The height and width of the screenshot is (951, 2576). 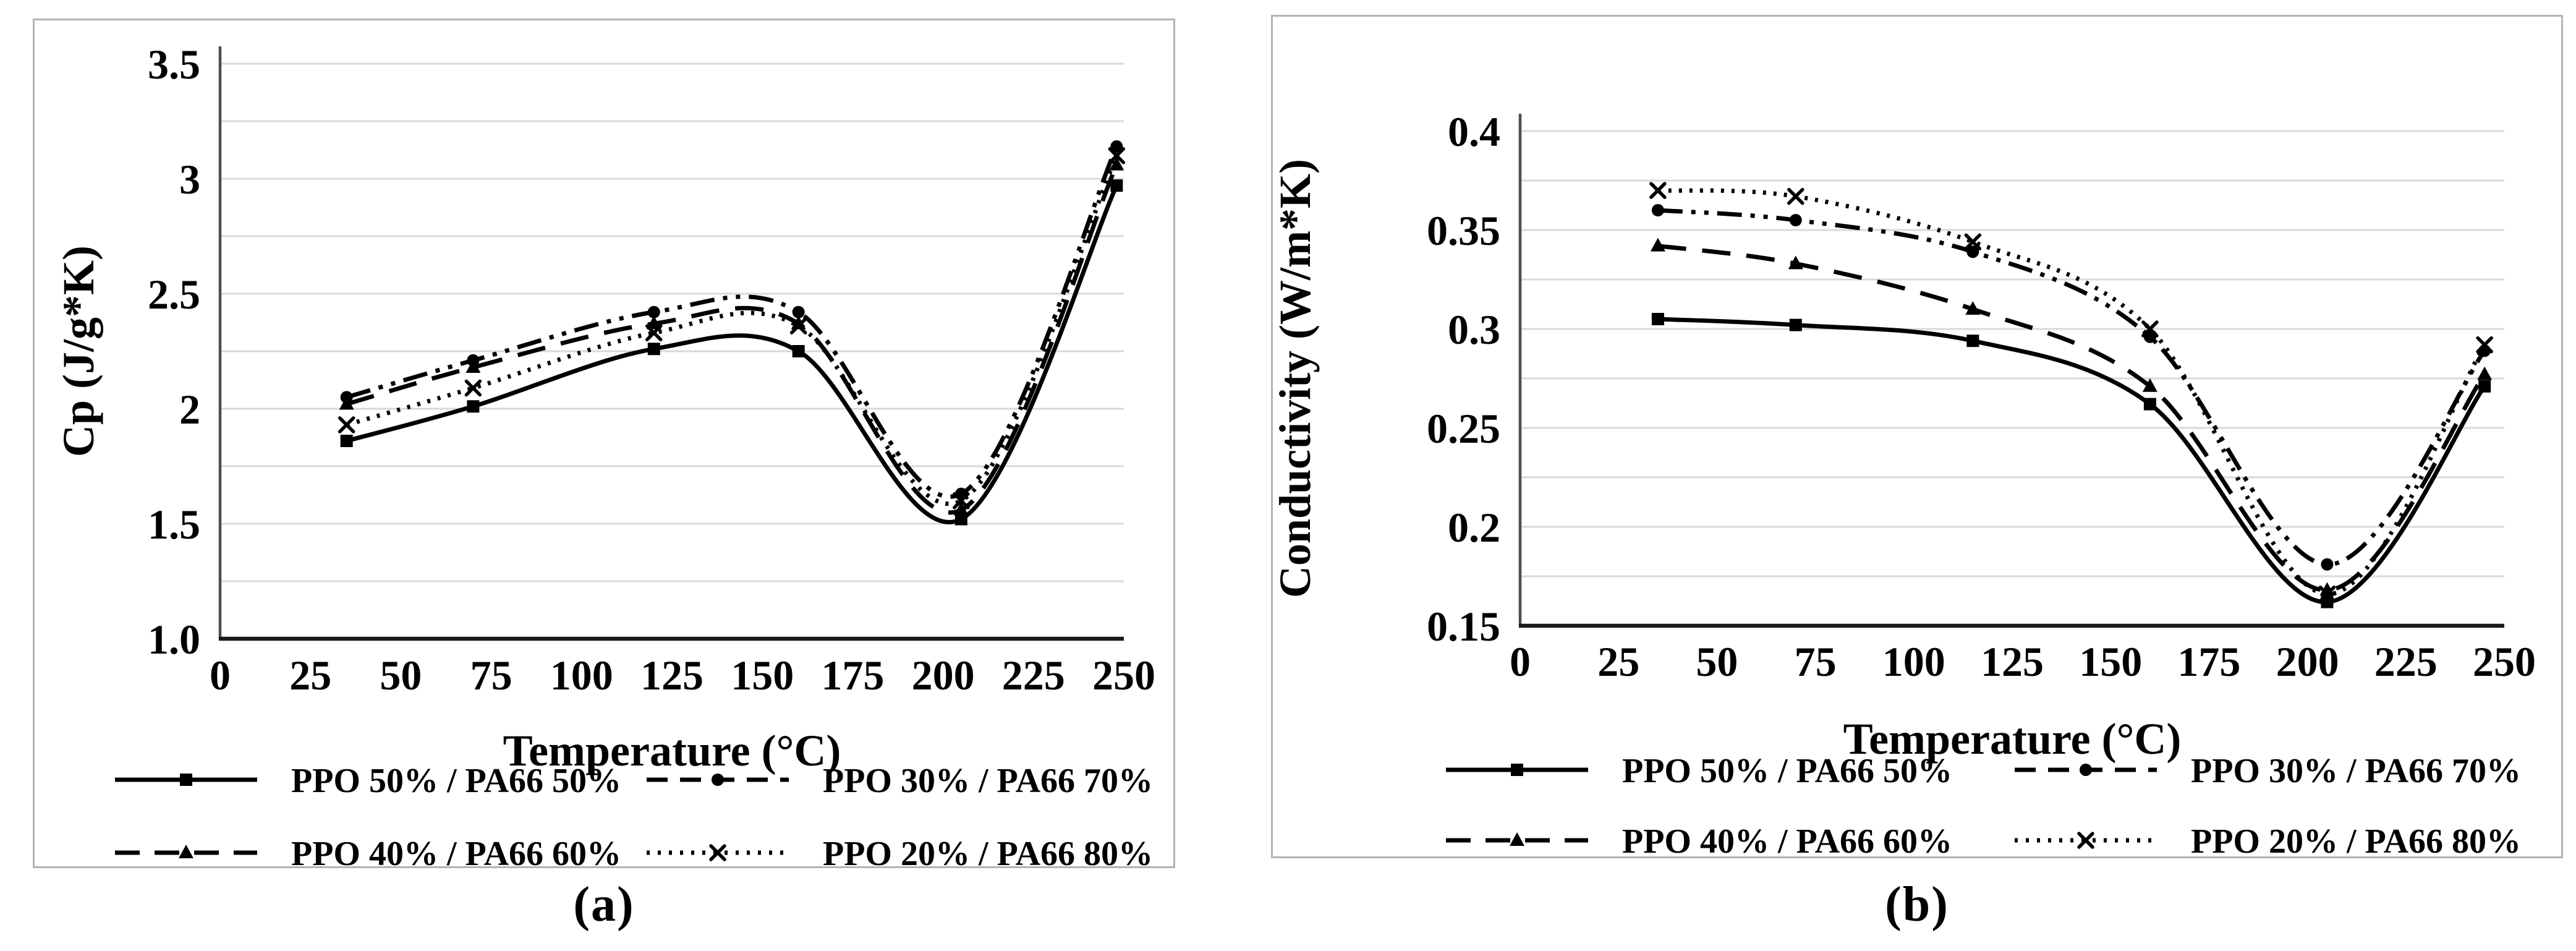 I want to click on y-tick-label: 0.25, so click(x=1463, y=428).